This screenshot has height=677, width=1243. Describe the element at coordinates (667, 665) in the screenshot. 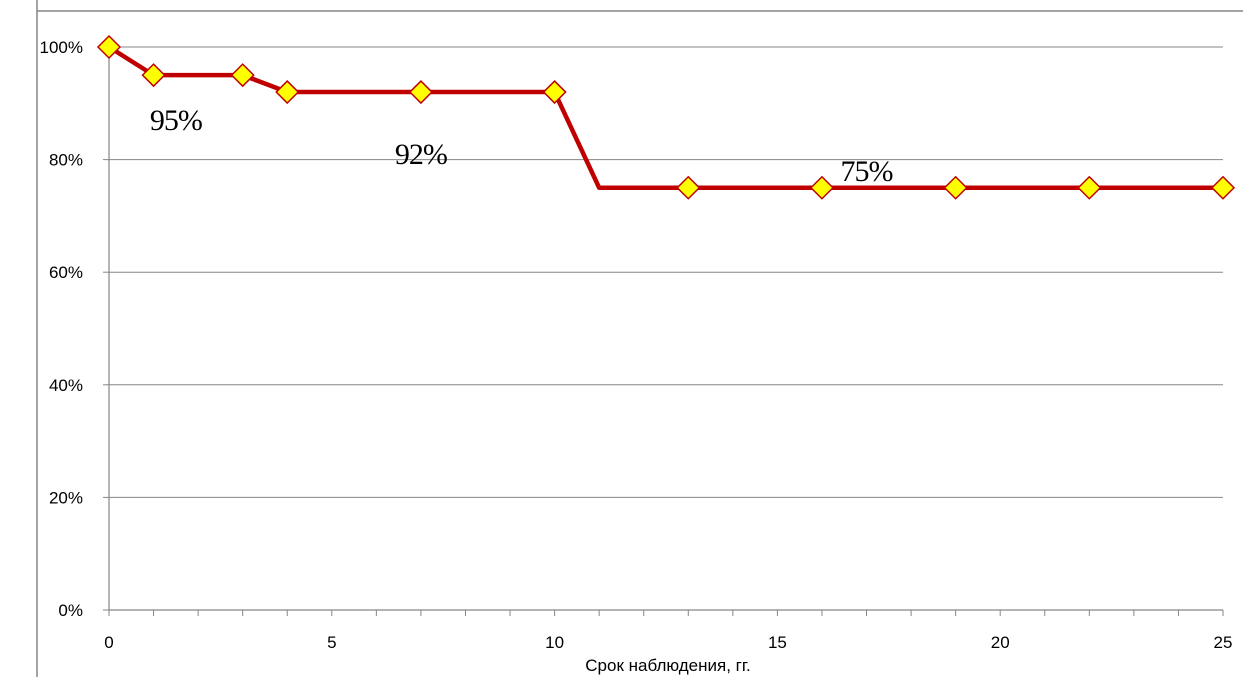

I see `x-axis-title: Срок наблюдения, гг.` at that location.